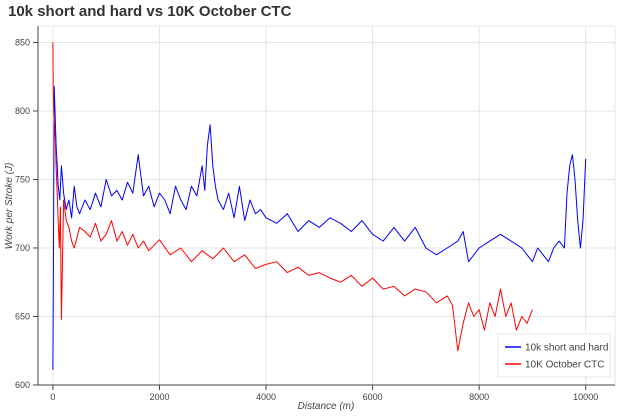 This screenshot has width=619, height=417. I want to click on legend: 10k short and hard 10K October CTC, so click(554, 355).